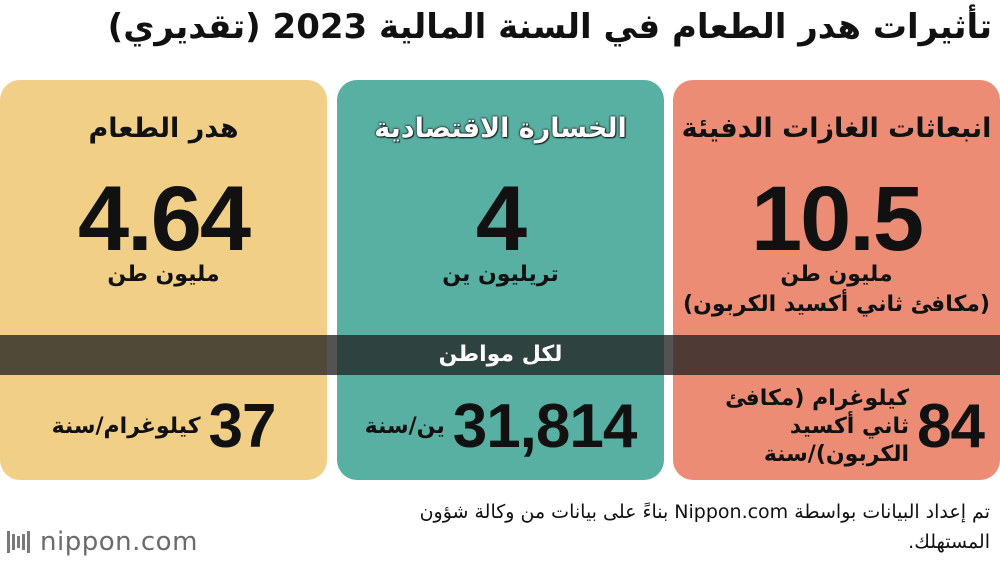 The image size is (1000, 566). I want to click on card-title-econ: الخسارة الاقتصادية, so click(500, 128).